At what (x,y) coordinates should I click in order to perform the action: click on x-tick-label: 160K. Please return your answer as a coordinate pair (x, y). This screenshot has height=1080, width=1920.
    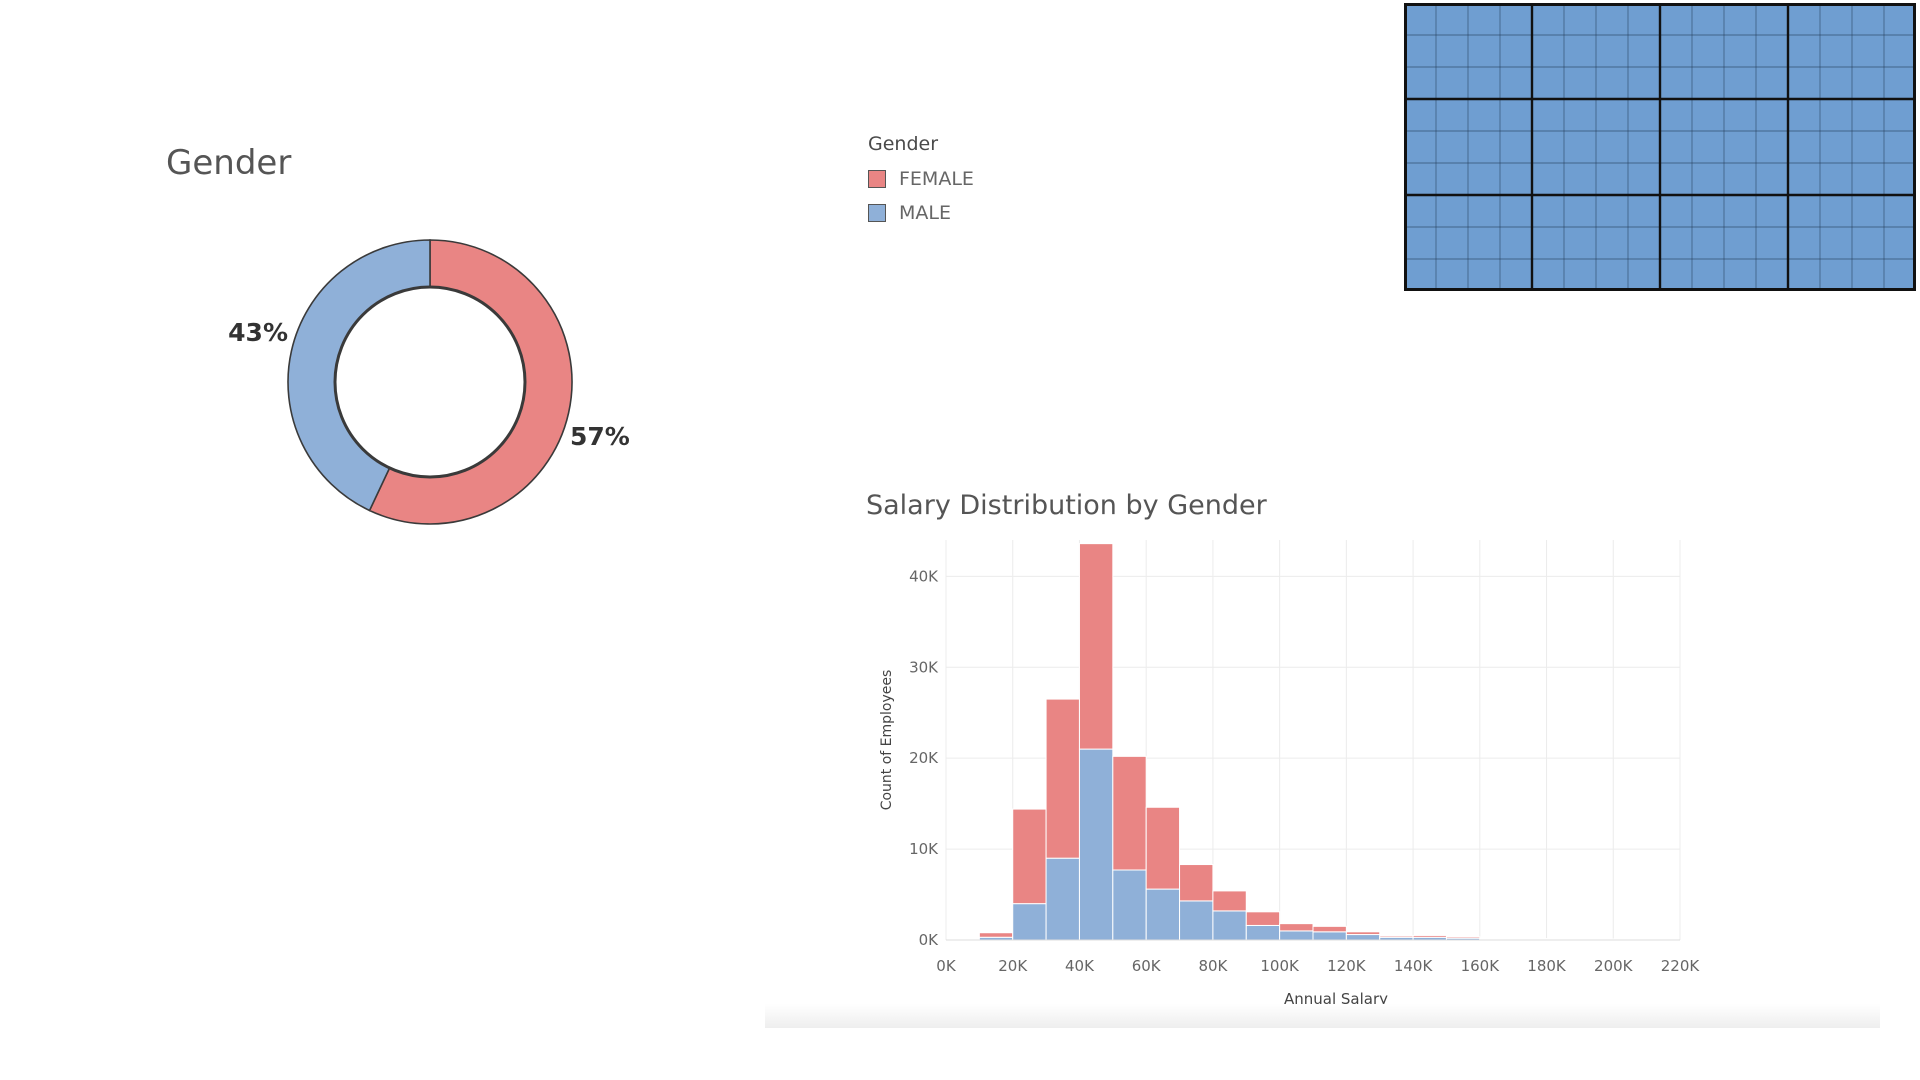
    Looking at the image, I should click on (1481, 966).